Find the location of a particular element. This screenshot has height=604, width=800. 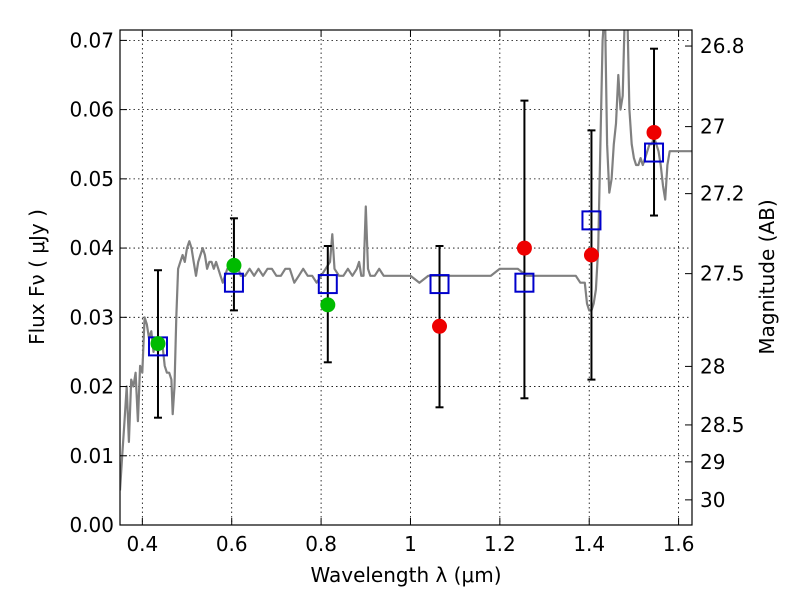

y-tick-label: 0.00 is located at coordinates (91, 525).